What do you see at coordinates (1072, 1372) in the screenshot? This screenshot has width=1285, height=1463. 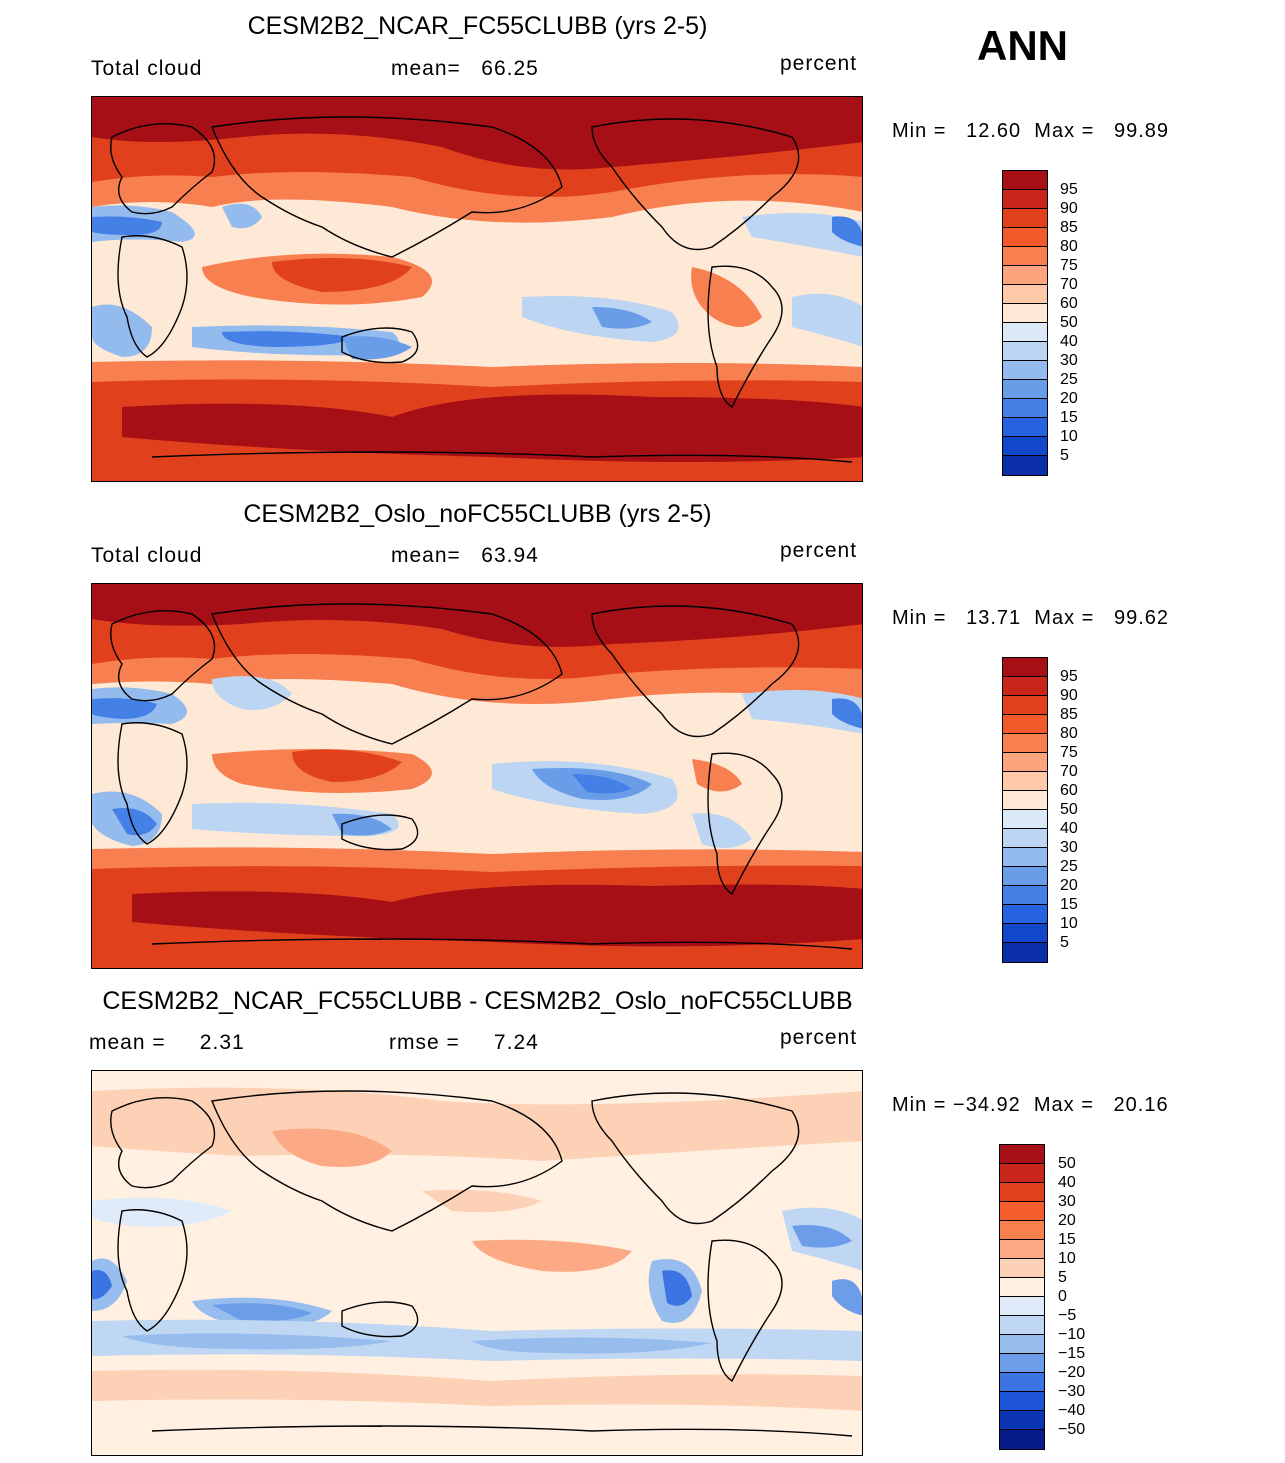 I see `colorbar-level-label: −20` at bounding box center [1072, 1372].